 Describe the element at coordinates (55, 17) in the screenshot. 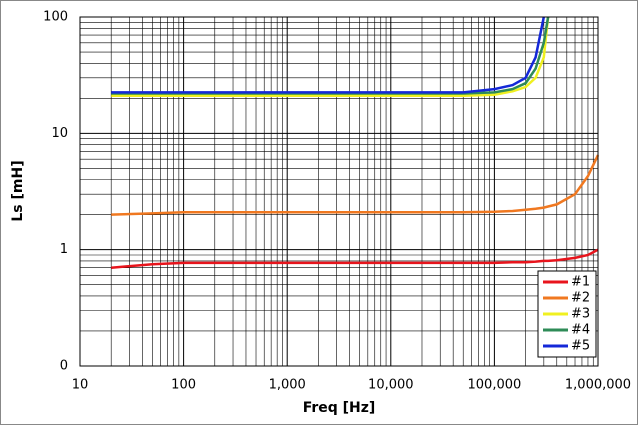

I see `y-tick-label: 100` at that location.